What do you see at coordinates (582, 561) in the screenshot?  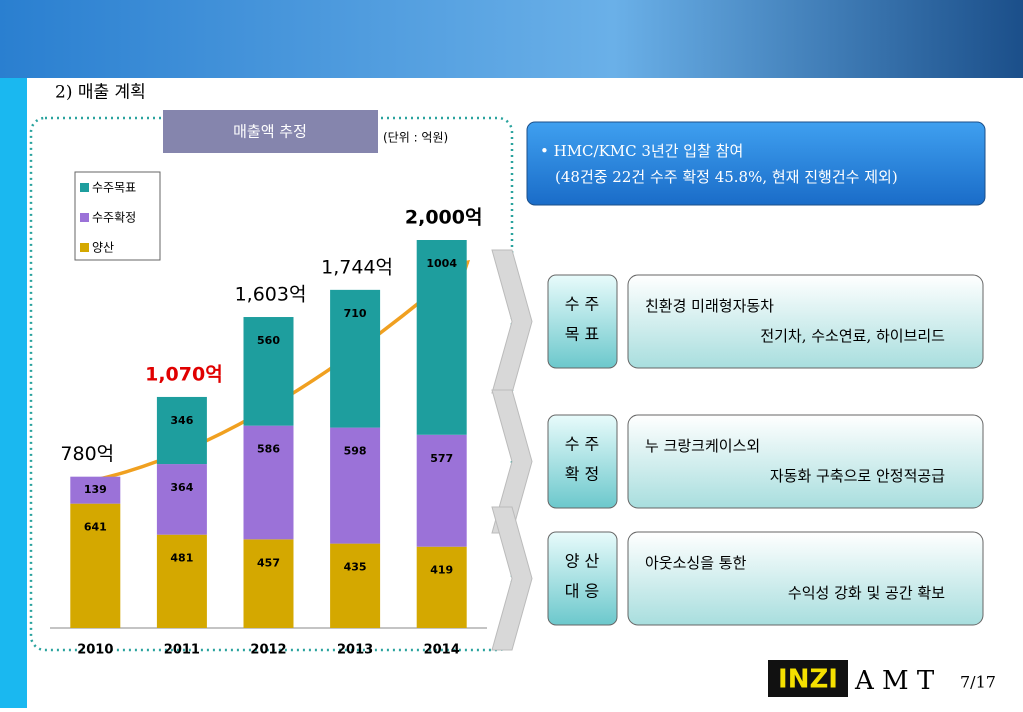 I see `row-label: 양 산` at bounding box center [582, 561].